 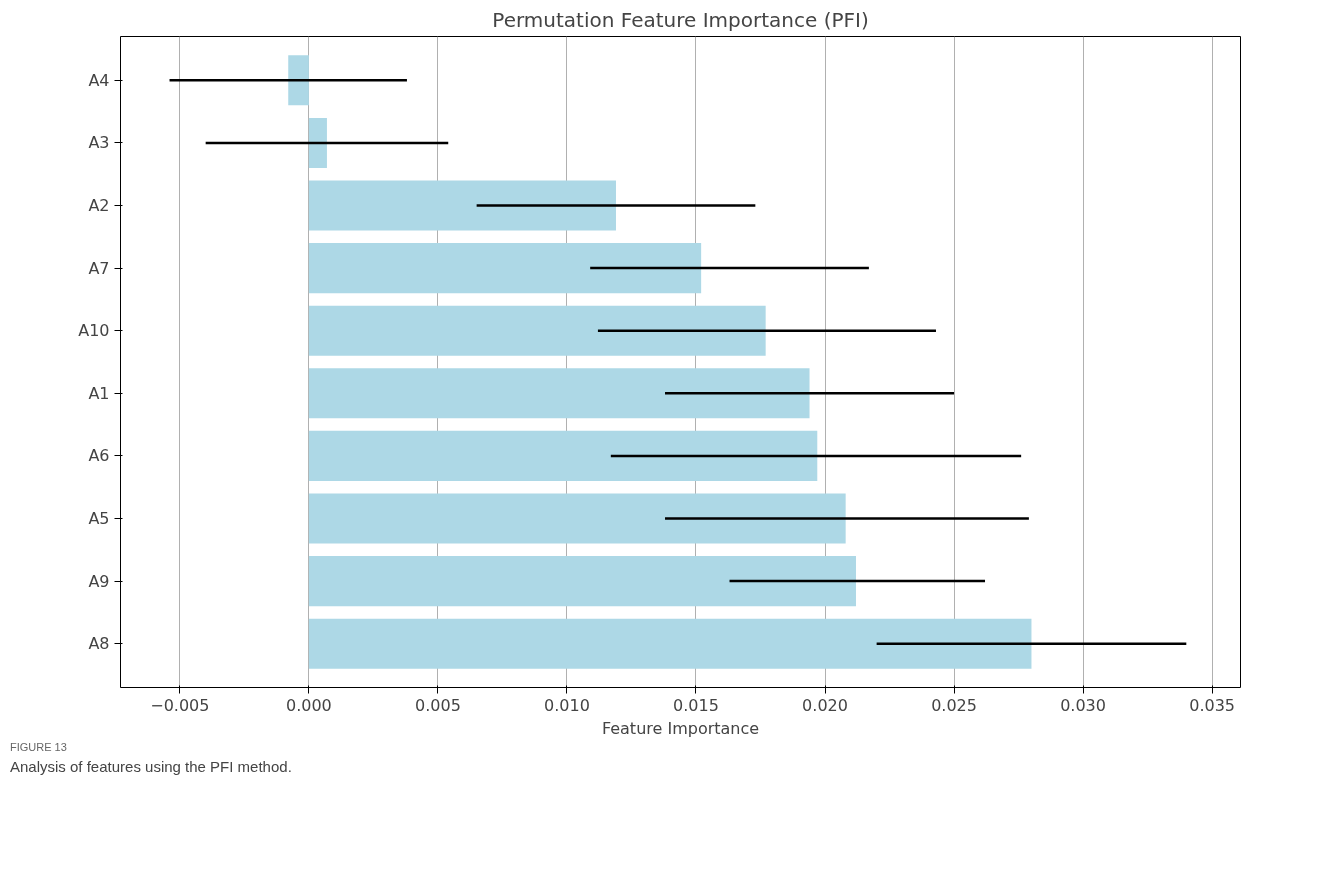 I want to click on x-tick-label: 0.015, so click(x=696, y=705).